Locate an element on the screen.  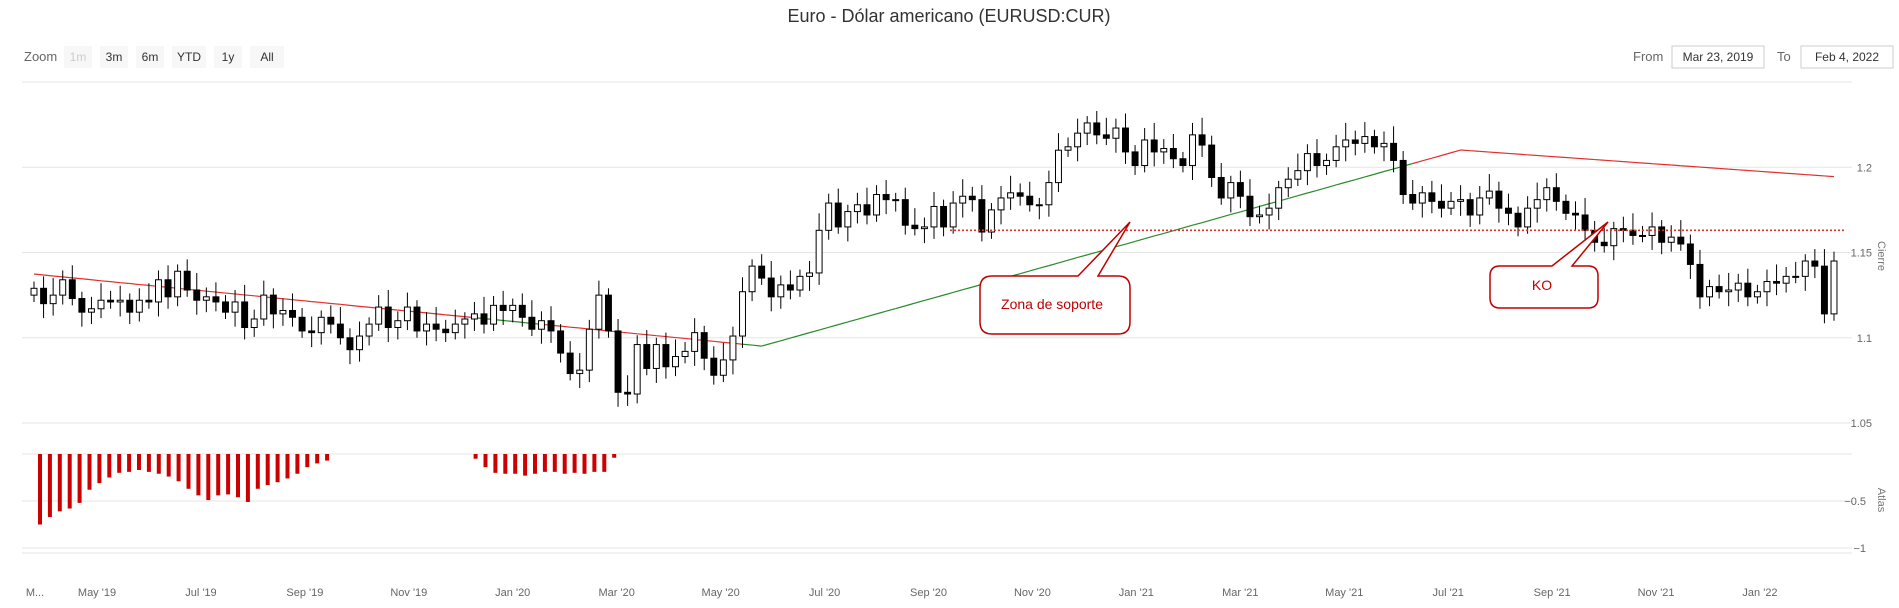
ko-callout: KO is located at coordinates (1549, 265).